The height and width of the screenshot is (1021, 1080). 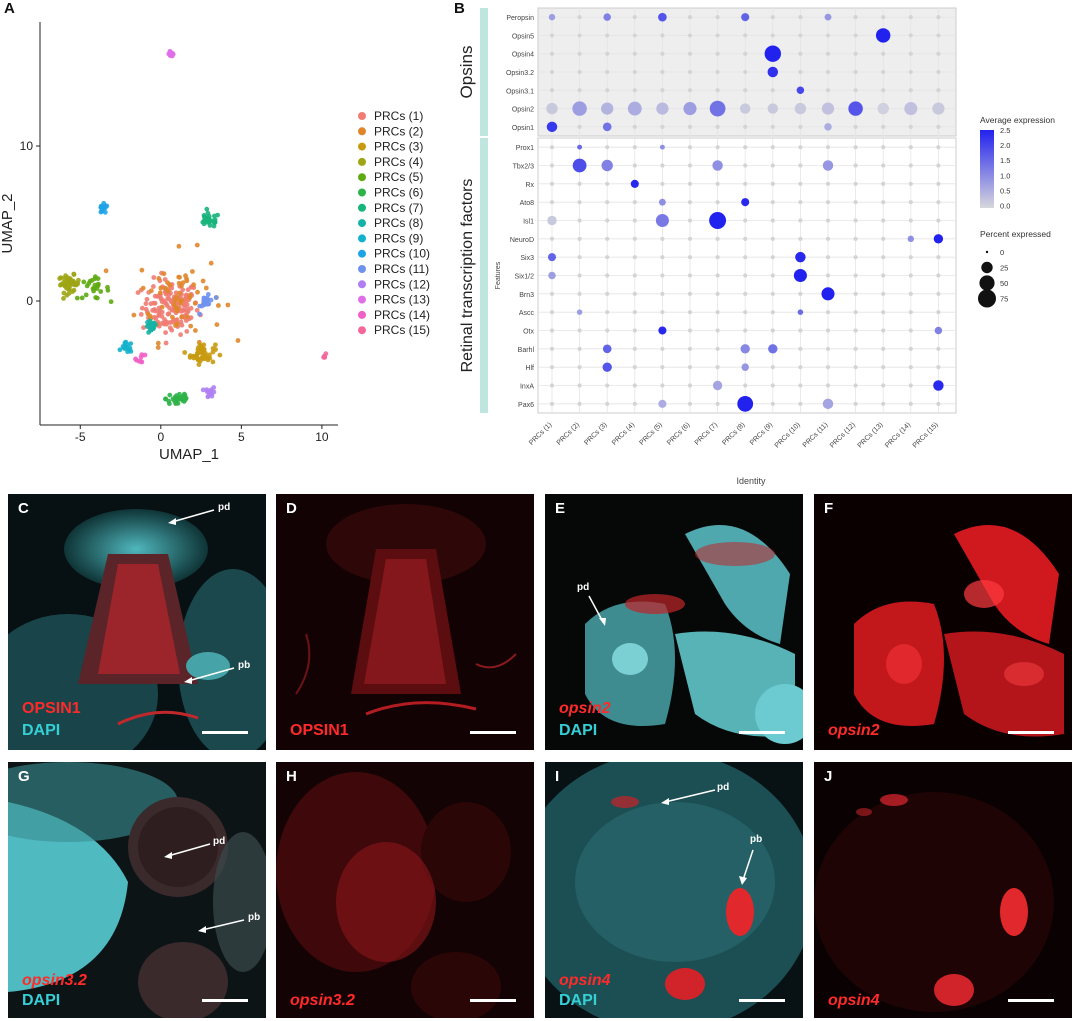 I want to click on stain-label-red: OPSIN1, so click(x=51, y=708).